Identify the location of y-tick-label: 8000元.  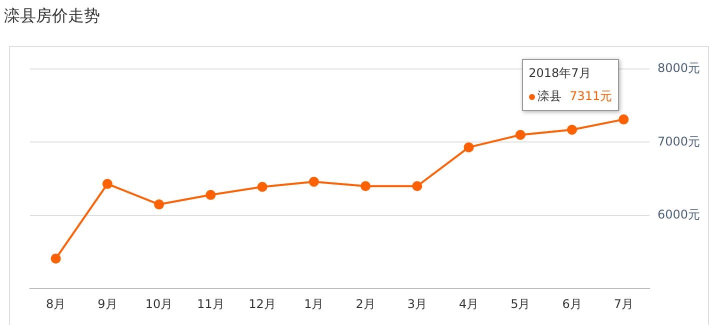
(678, 68).